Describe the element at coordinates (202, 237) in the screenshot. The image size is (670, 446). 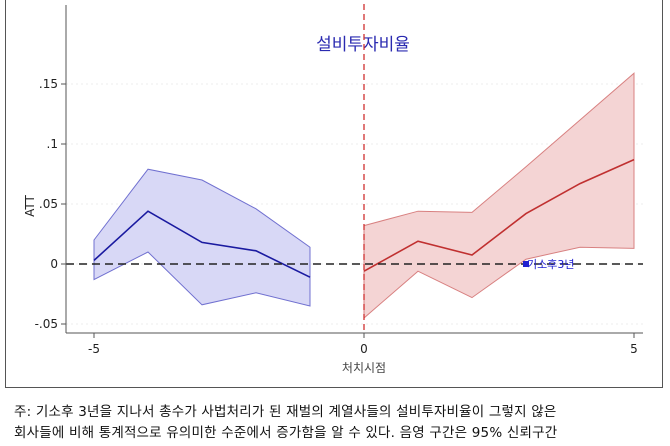
I see `ci-band-pre` at that location.